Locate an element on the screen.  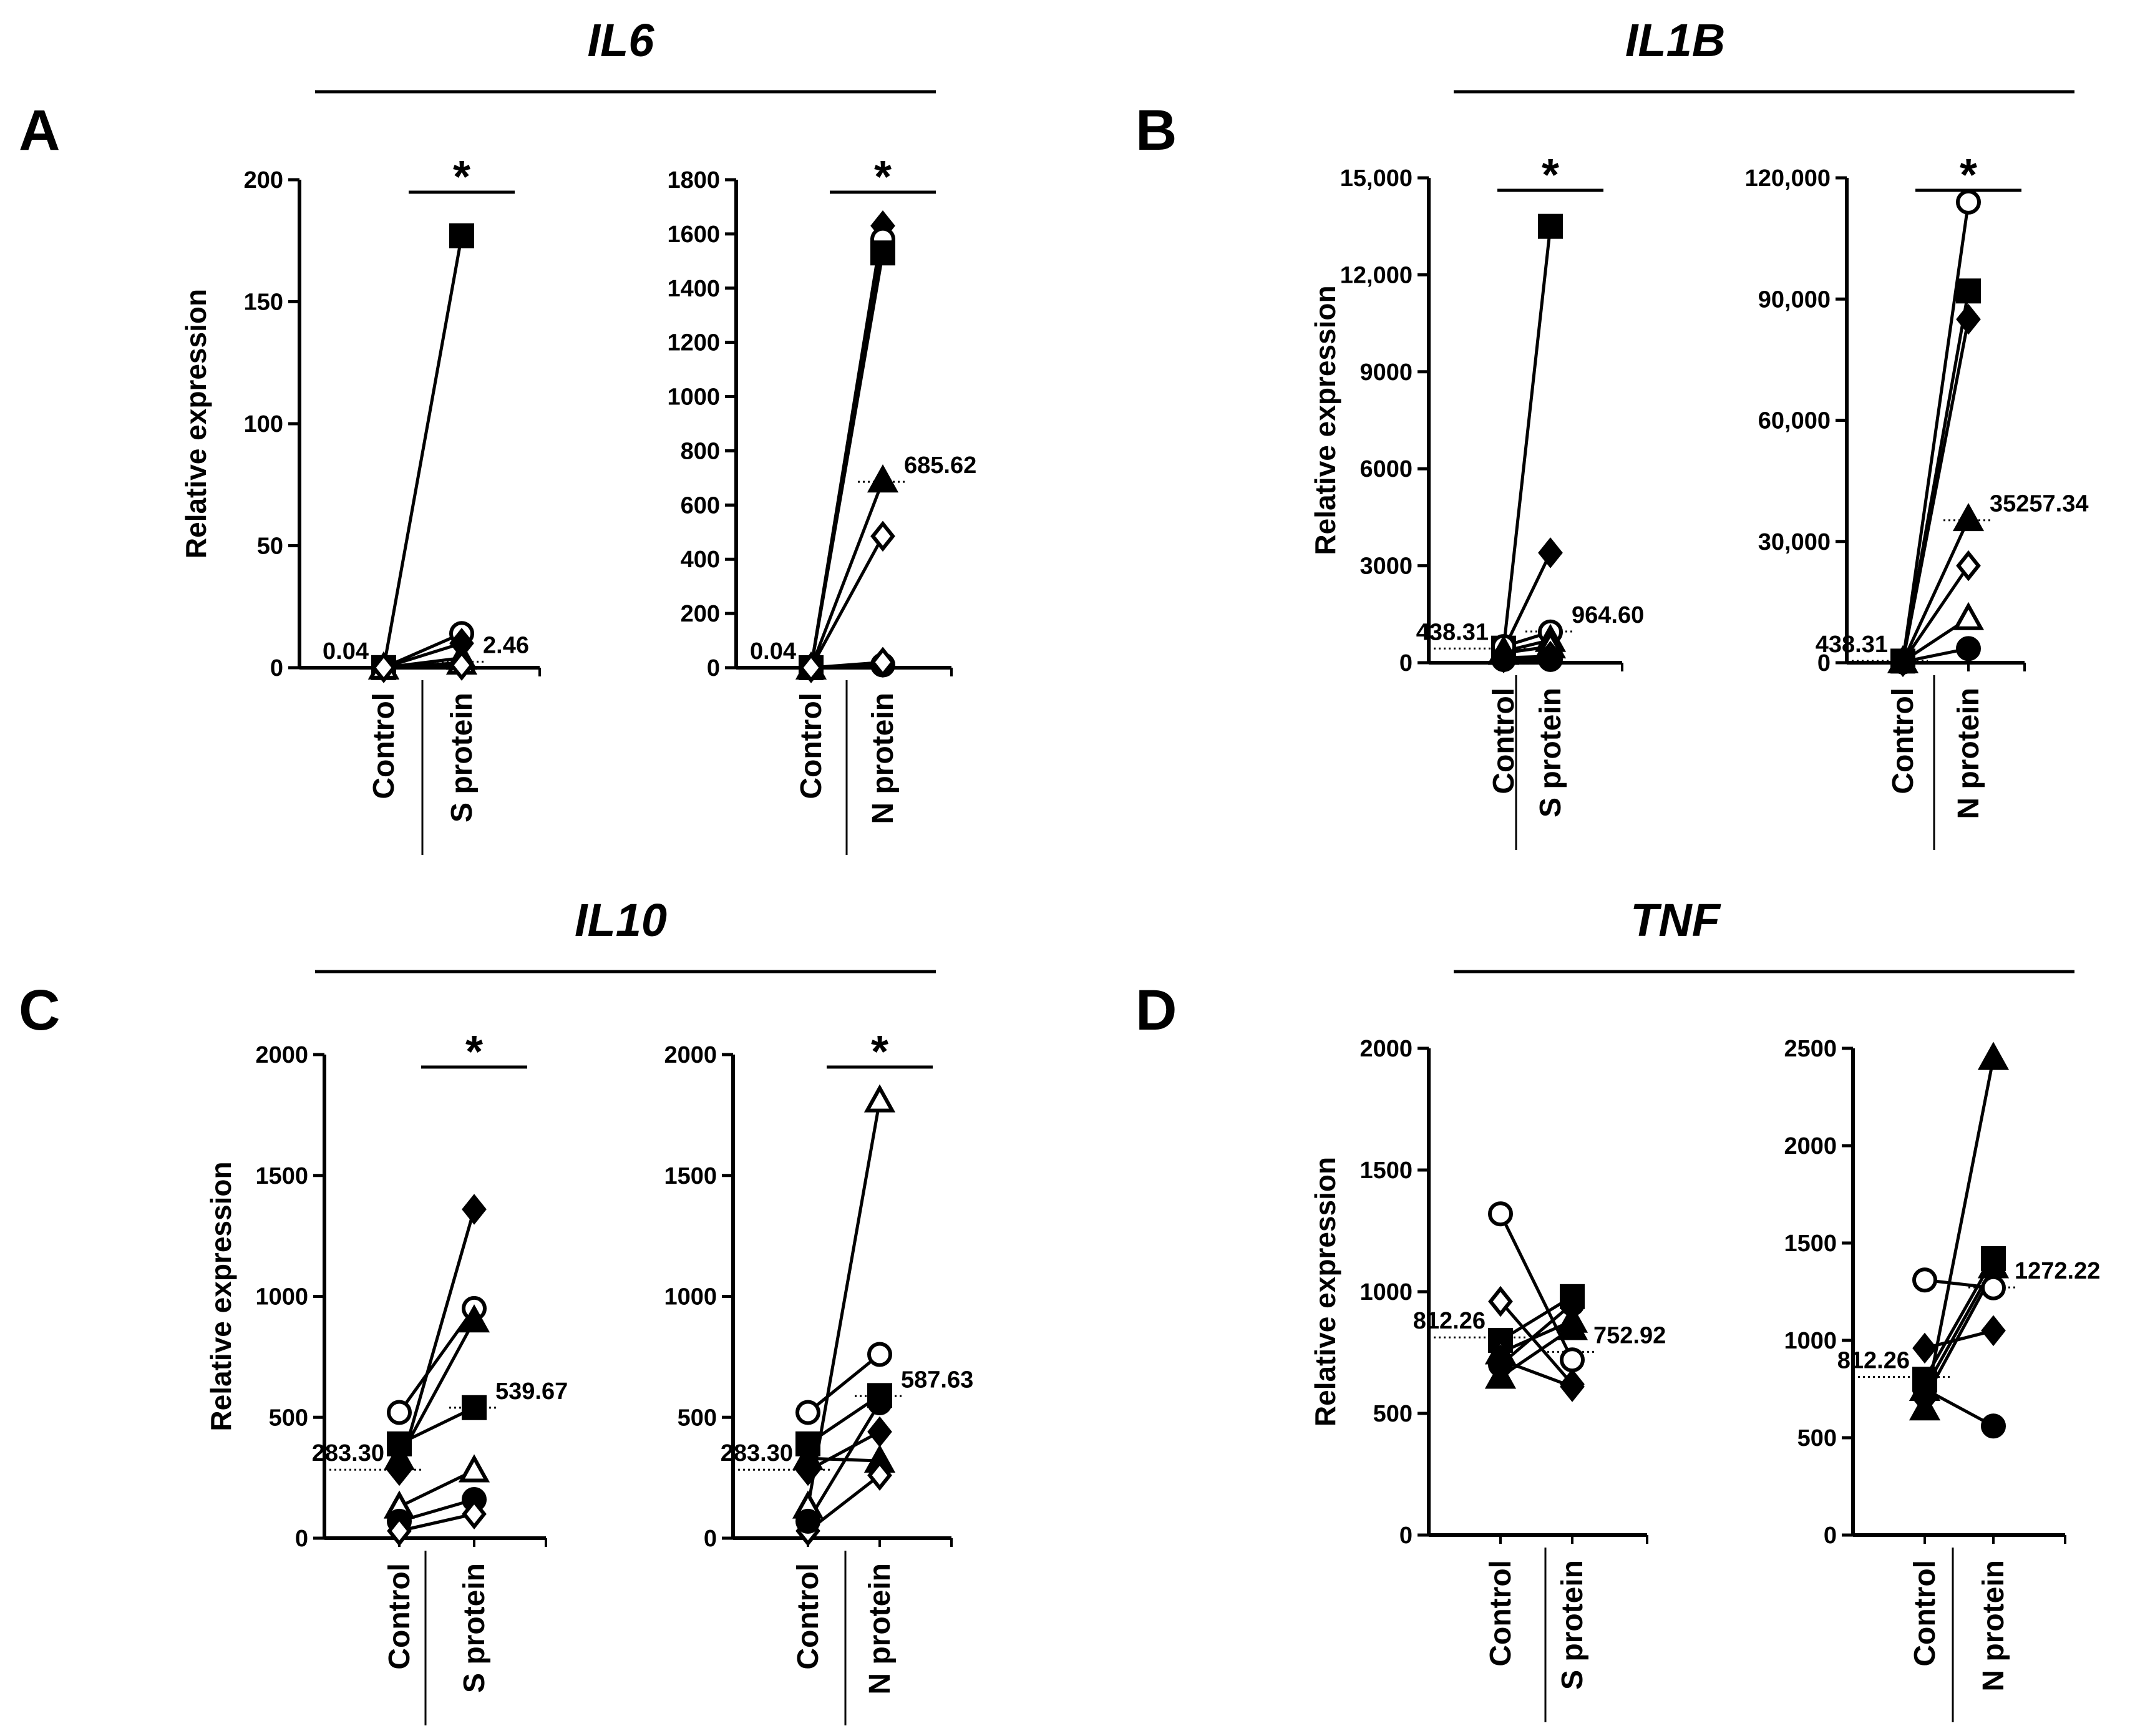
gene-title-d: TNF is located at coordinates (1675, 920).